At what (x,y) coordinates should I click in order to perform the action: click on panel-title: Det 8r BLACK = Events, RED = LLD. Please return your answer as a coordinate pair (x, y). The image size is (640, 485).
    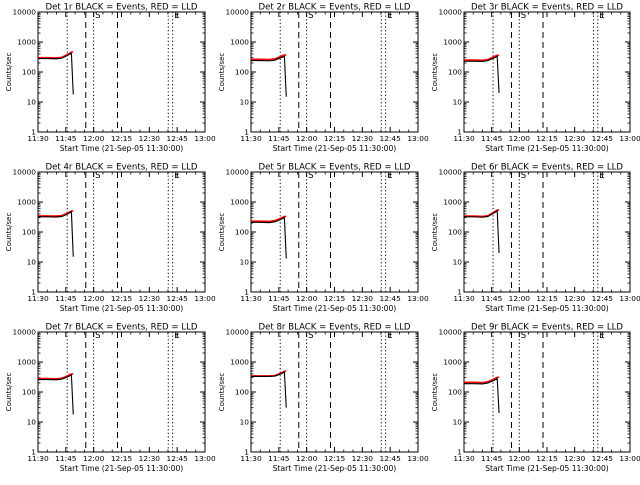
    Looking at the image, I should click on (334, 328).